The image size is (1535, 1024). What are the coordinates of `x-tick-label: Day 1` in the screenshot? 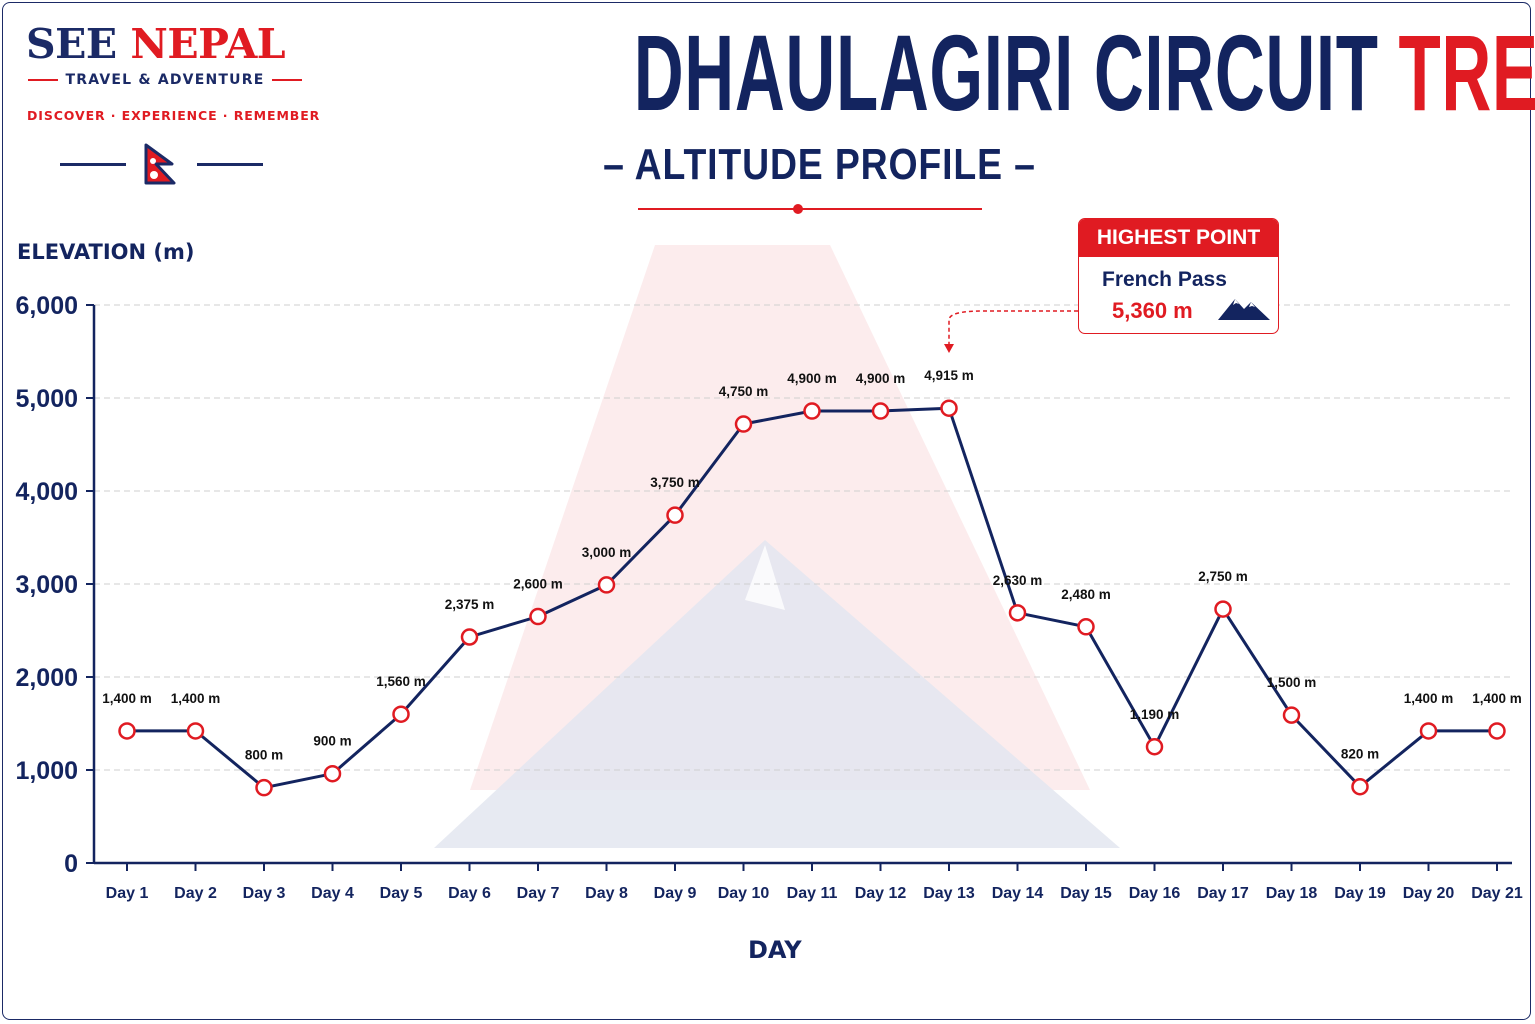 It's located at (127, 893).